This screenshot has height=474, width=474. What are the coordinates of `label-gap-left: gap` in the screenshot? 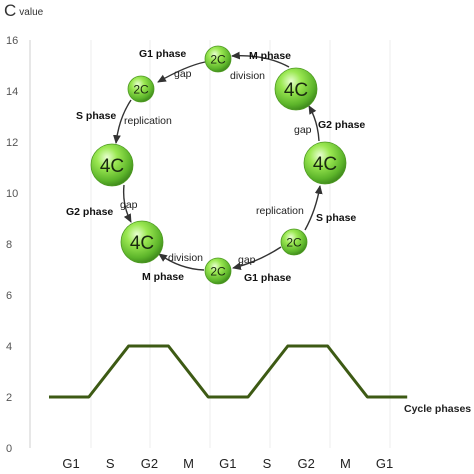 It's located at (129, 205).